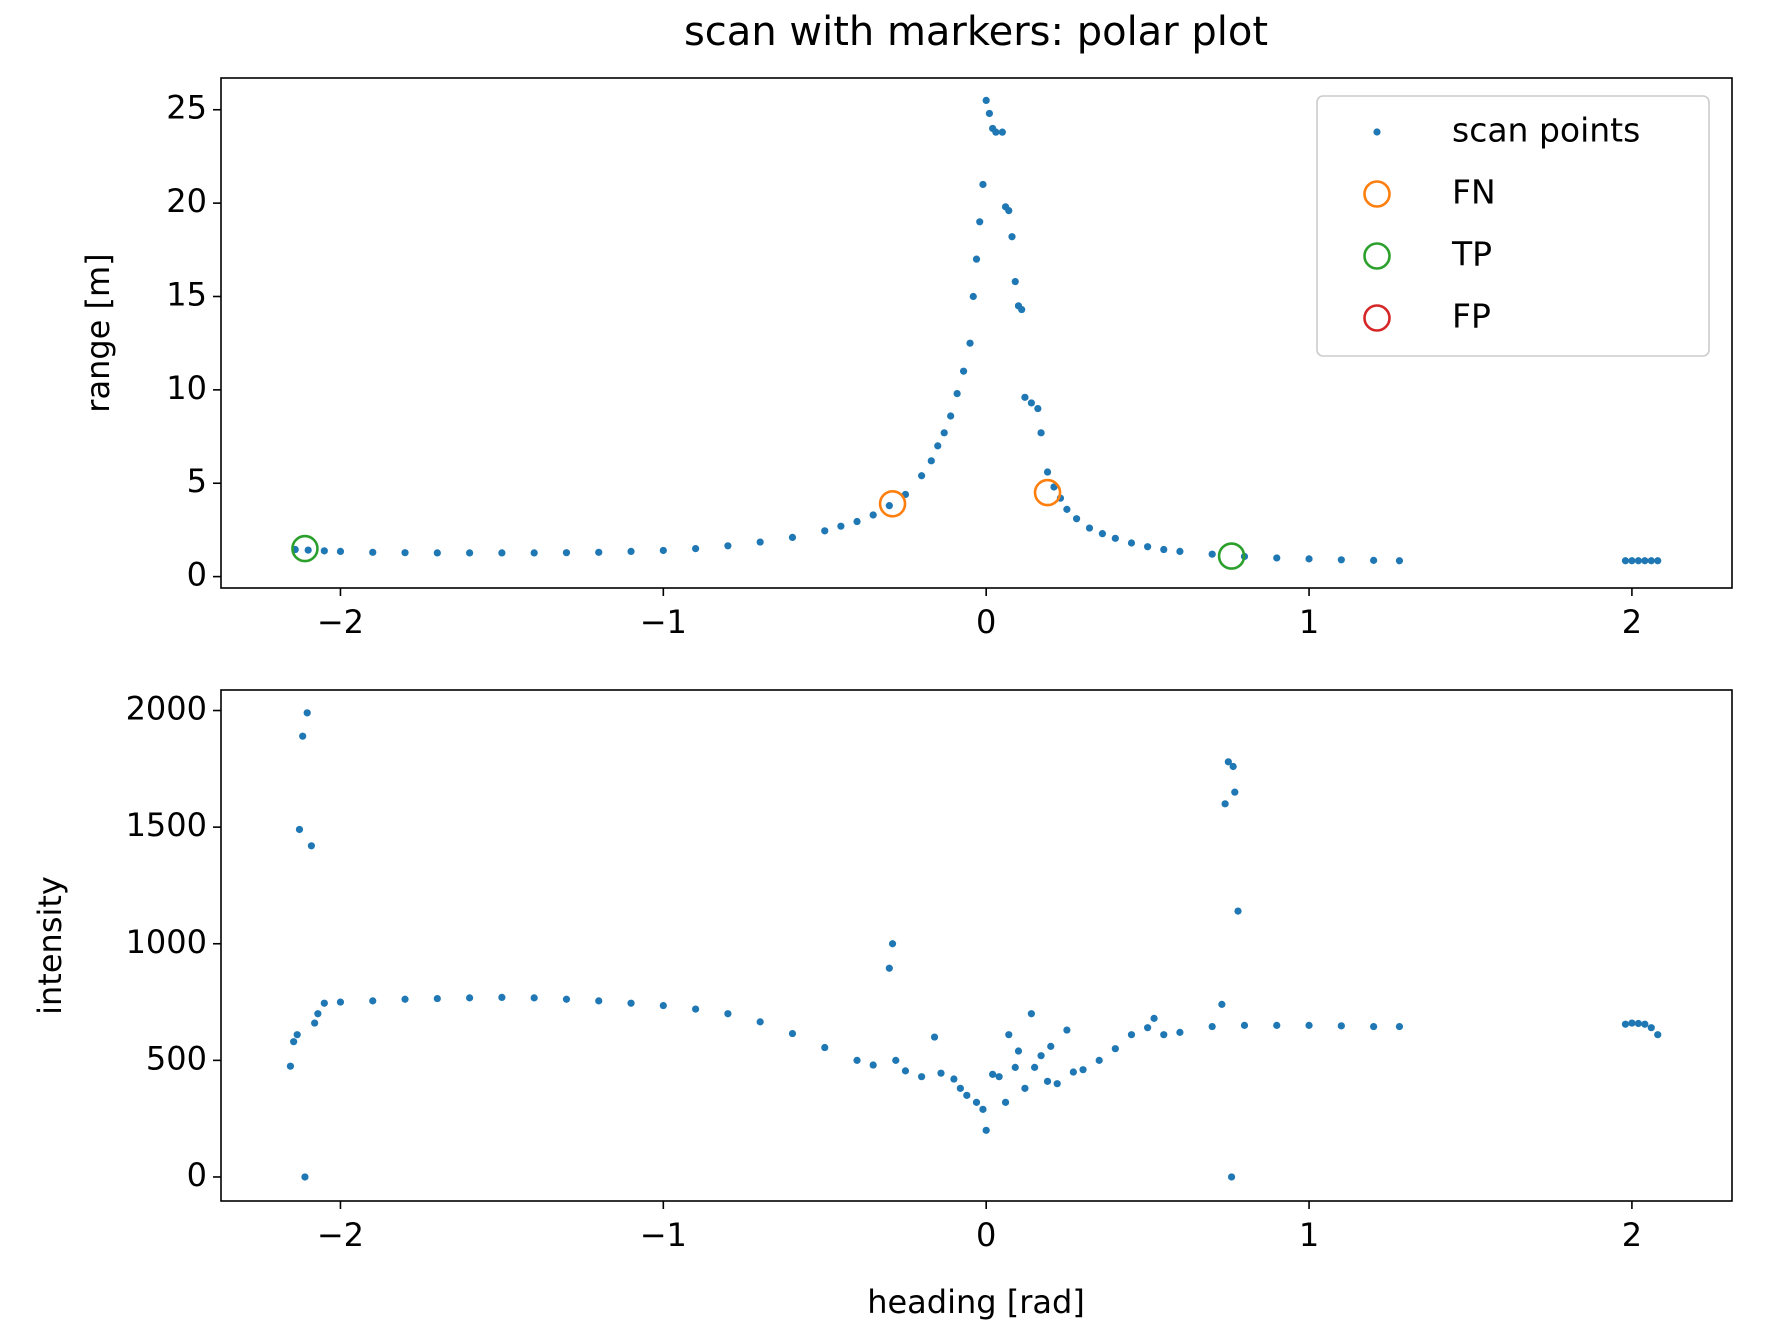 Image resolution: width=1766 pixels, height=1328 pixels. Describe the element at coordinates (1047, 492) in the screenshot. I see `marker-circle` at that location.